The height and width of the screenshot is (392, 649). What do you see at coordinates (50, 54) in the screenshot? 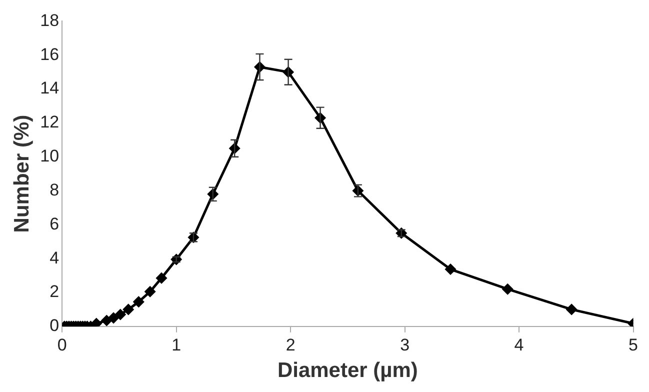
I see `y-tick-label: 16` at bounding box center [50, 54].